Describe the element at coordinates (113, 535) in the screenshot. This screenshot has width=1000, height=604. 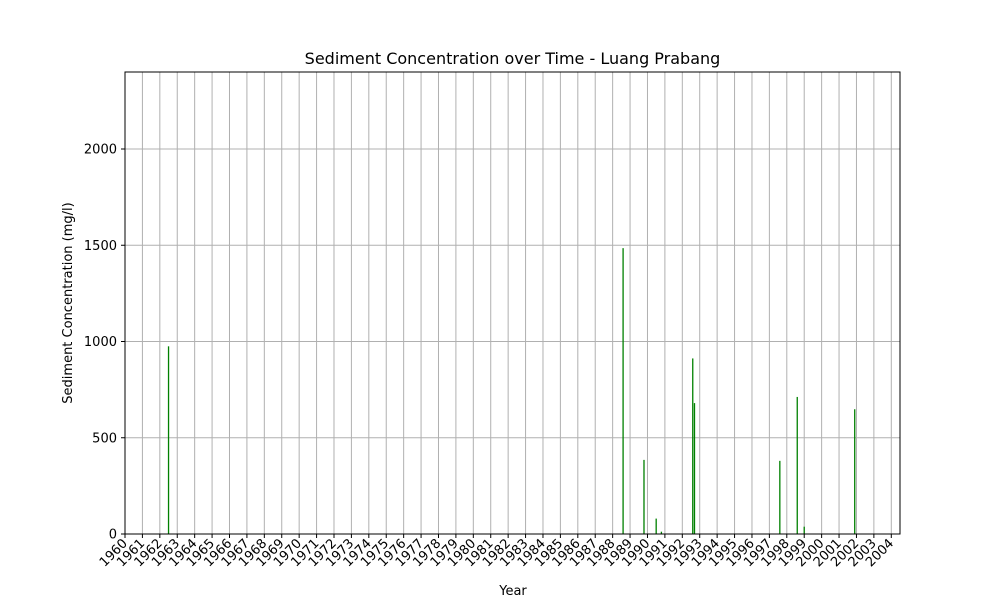
I see `y-tick-label: 0` at that location.